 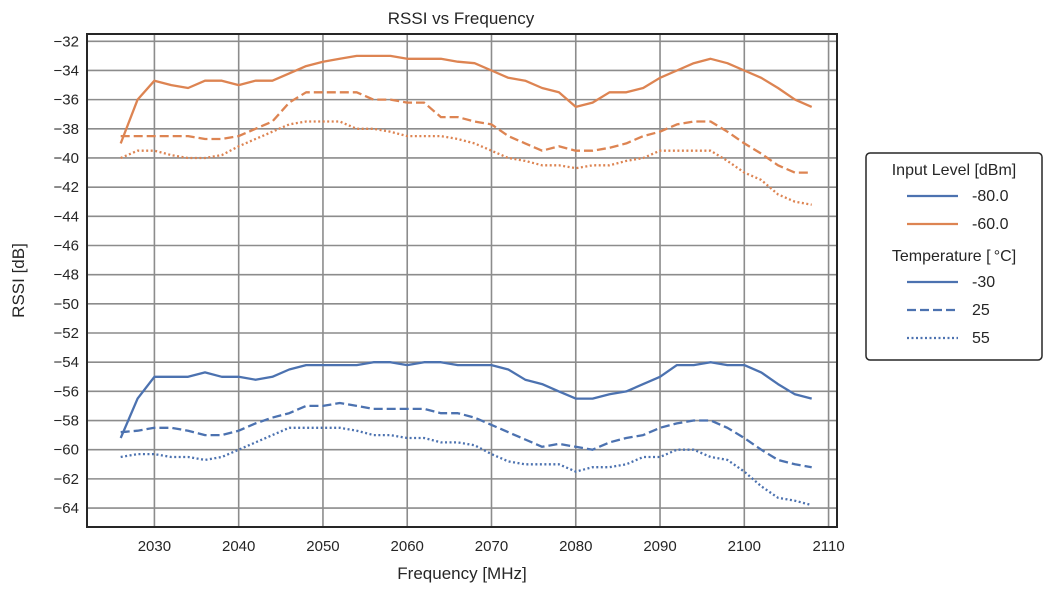 I want to click on series-line--80.0-55, so click(x=466, y=466).